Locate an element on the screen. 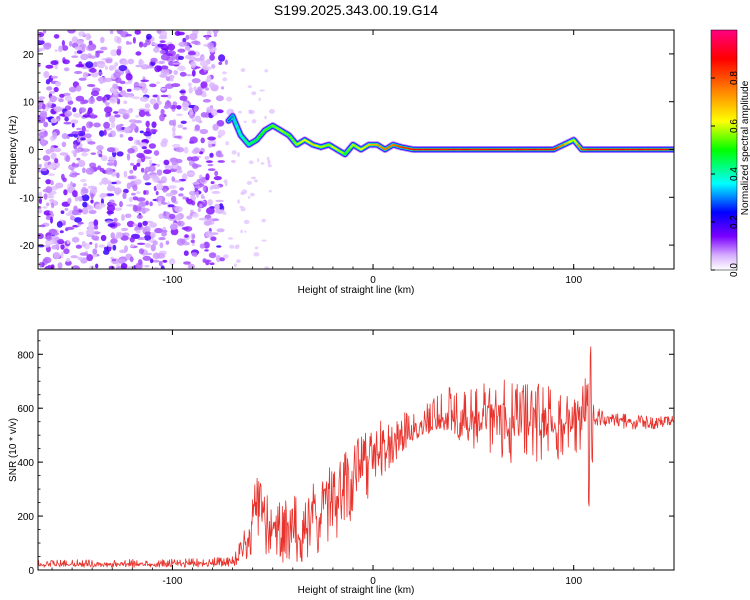 Image resolution: width=750 pixels, height=600 pixels. colorbar-tick-label: 0.0 is located at coordinates (734, 270).